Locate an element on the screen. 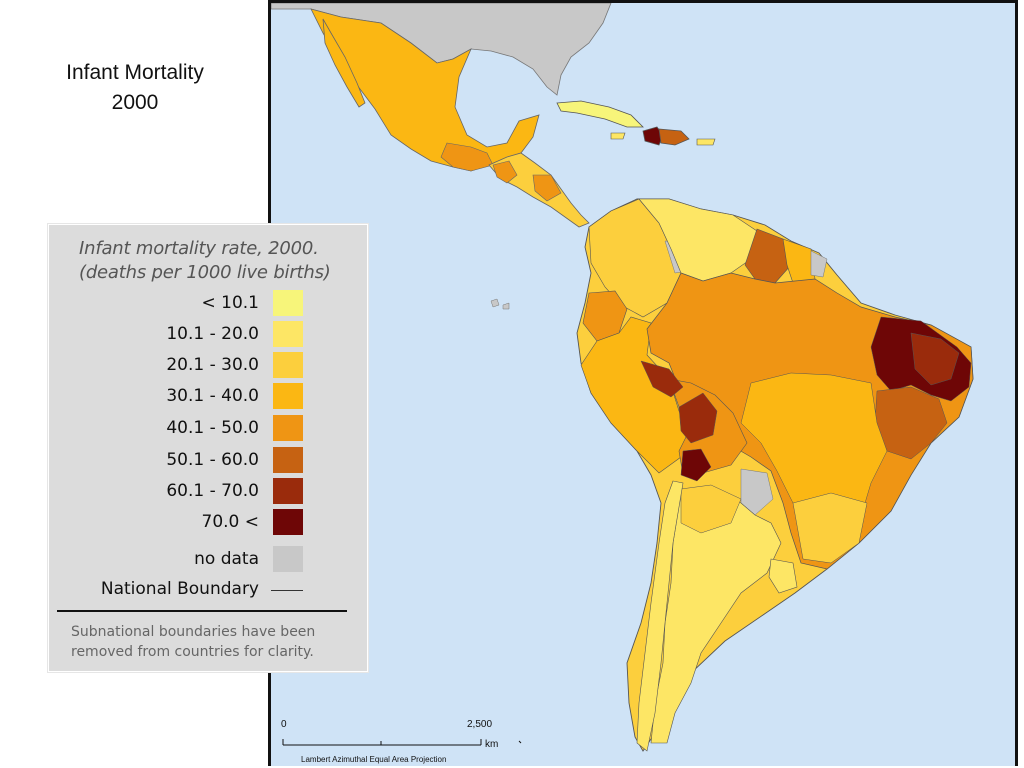  legend-row: 10.1 - 20.0 is located at coordinates (208, 335).